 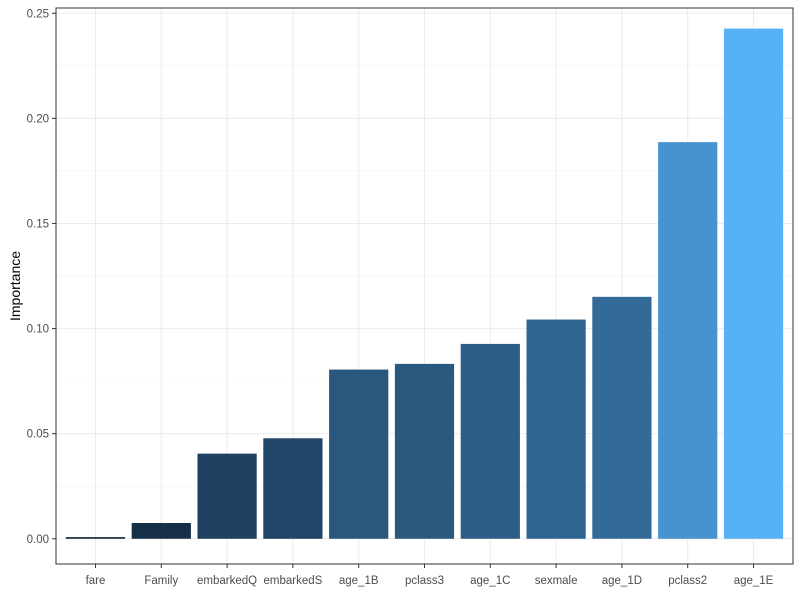 What do you see at coordinates (753, 283) in the screenshot?
I see `bar-age_1E` at bounding box center [753, 283].